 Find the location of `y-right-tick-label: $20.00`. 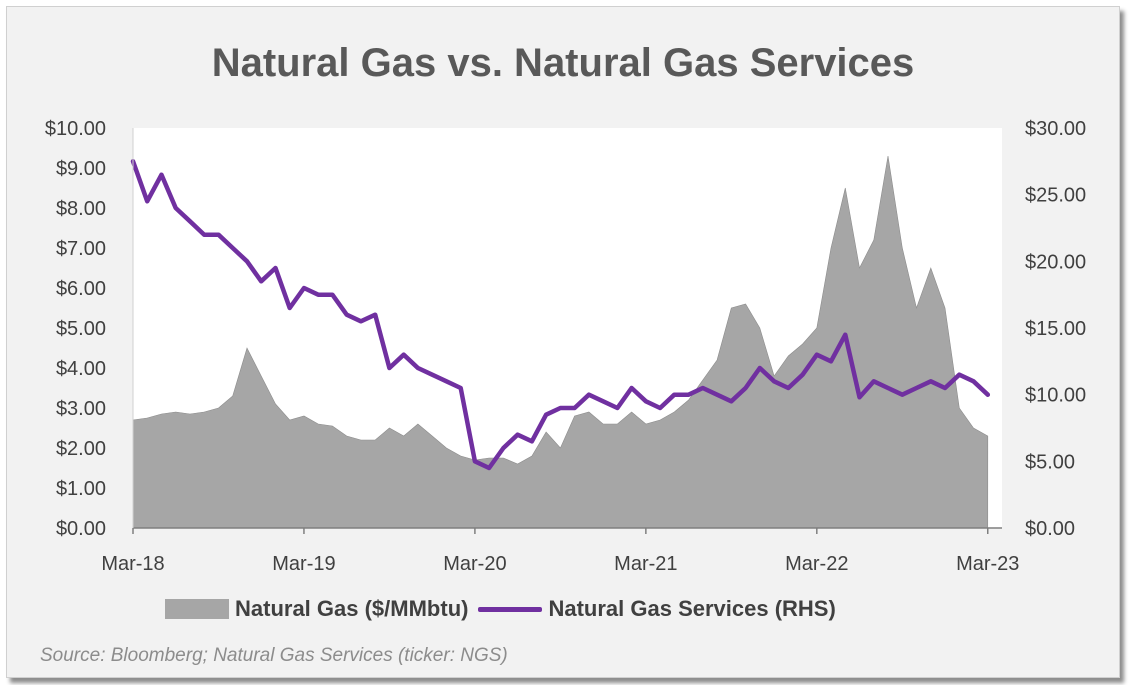

y-right-tick-label: $20.00 is located at coordinates (1055, 262).